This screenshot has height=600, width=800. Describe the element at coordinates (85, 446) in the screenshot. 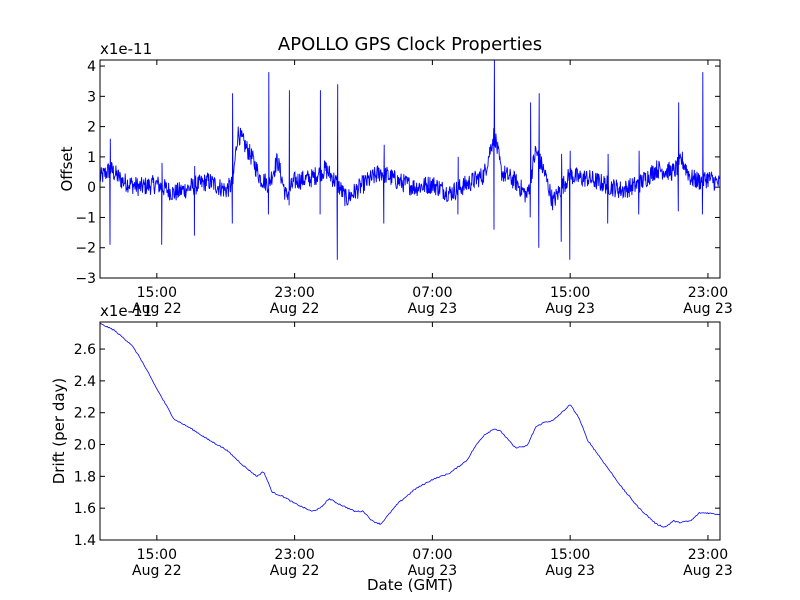

I see `drift-ytick-label: 2.0` at that location.